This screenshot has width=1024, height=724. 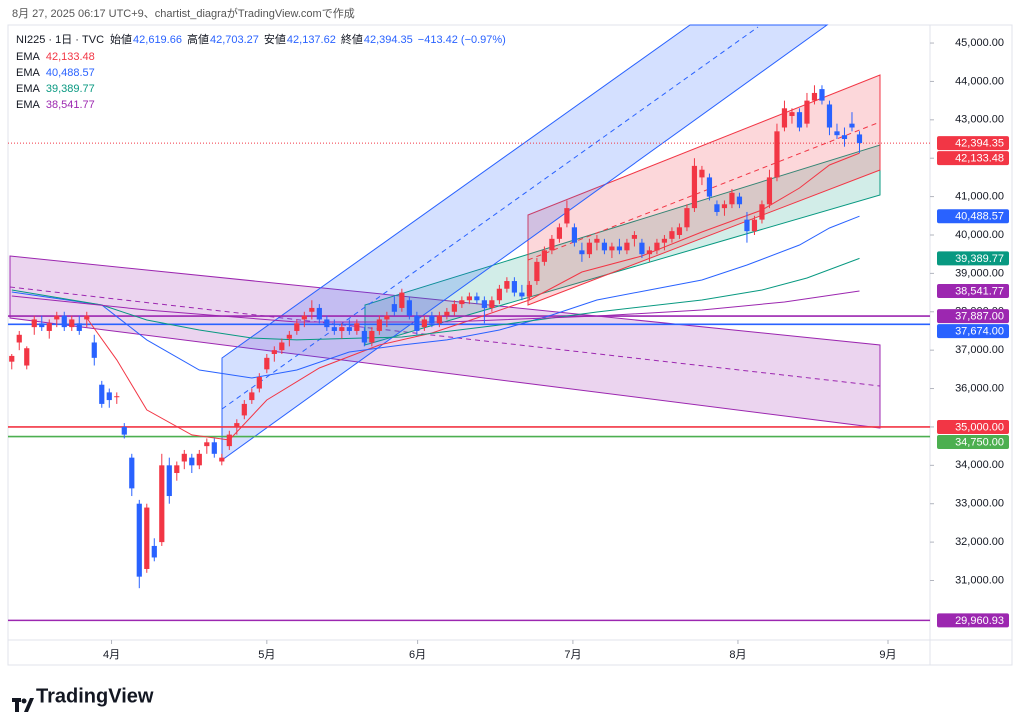 What do you see at coordinates (979, 217) in the screenshot?
I see `price-tag-label: 40,488.57` at bounding box center [979, 217].